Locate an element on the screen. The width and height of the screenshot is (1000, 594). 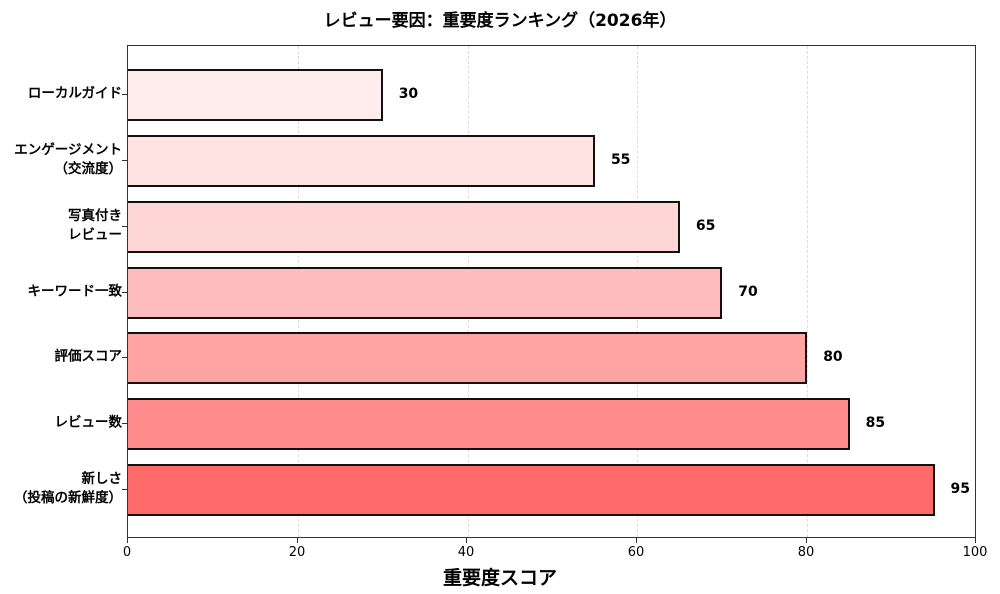
bar-value-label: 65 is located at coordinates (705, 226).